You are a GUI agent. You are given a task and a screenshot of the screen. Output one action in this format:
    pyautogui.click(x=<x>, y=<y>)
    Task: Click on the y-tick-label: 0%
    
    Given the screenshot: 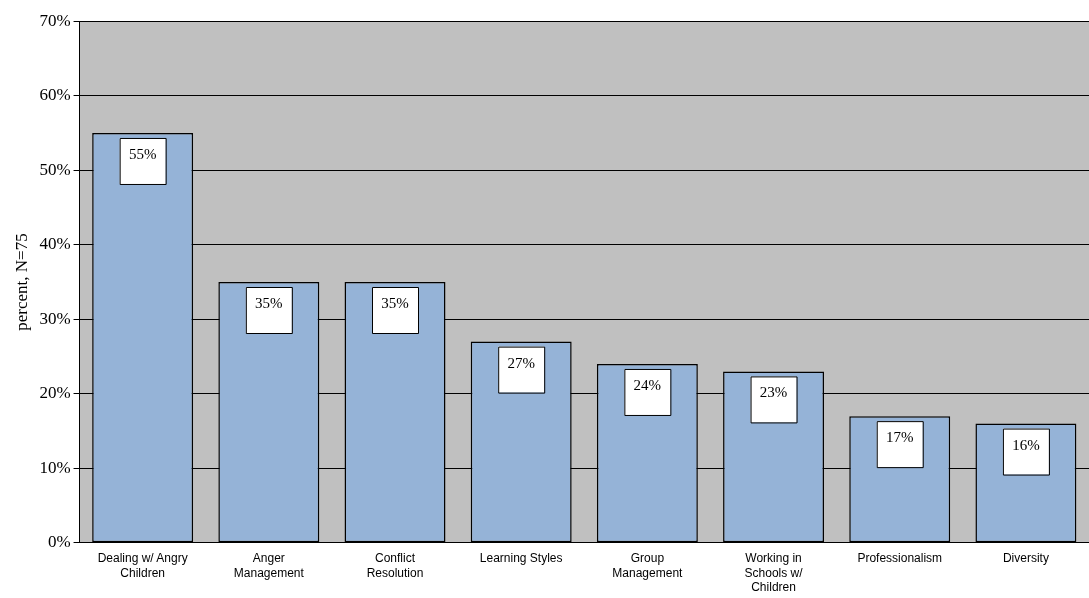 What is the action you would take?
    pyautogui.click(x=59, y=542)
    